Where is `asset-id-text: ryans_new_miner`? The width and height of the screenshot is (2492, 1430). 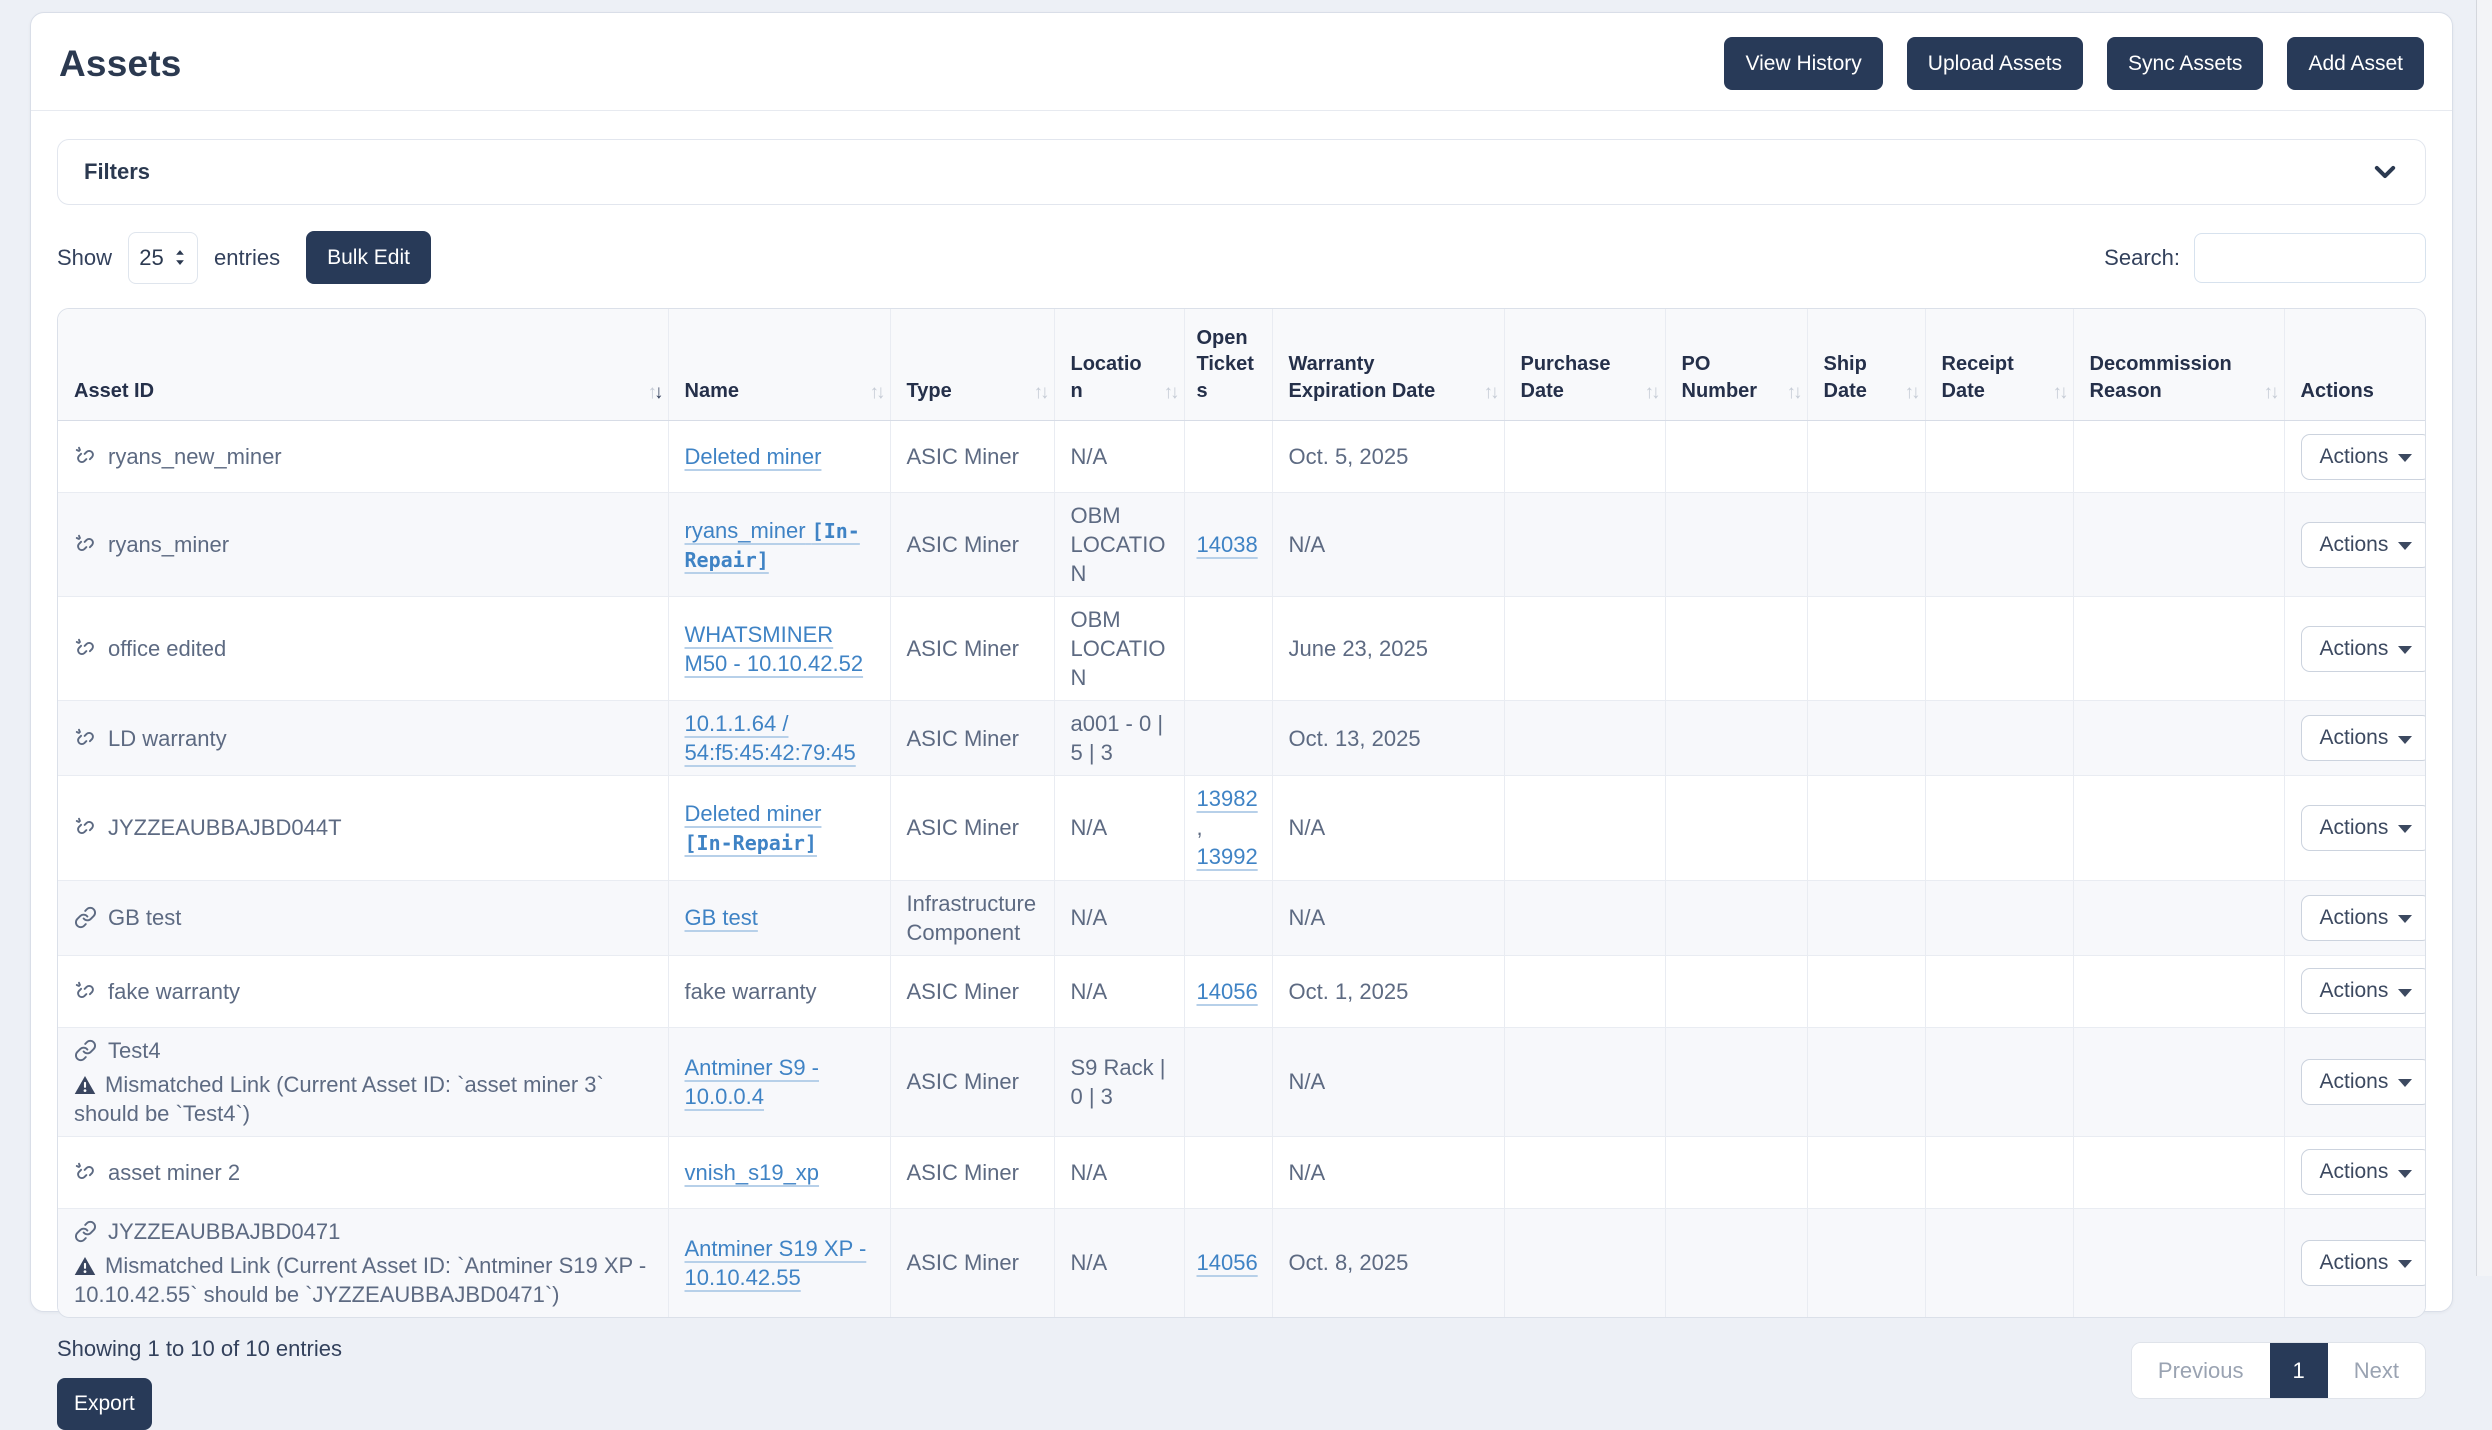 asset-id-text: ryans_new_miner is located at coordinates (195, 457).